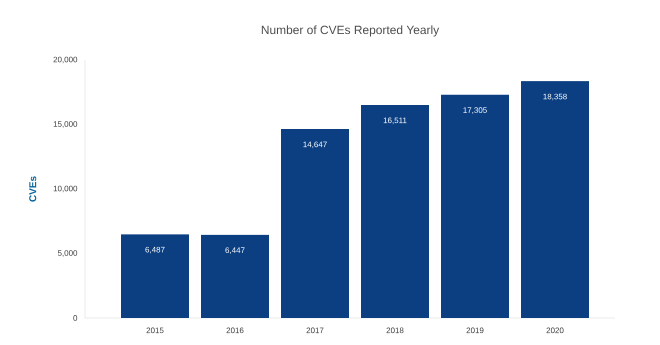 The width and height of the screenshot is (660, 345). What do you see at coordinates (351, 31) in the screenshot?
I see `chart-title: Number of CVEs Reported Yearly` at bounding box center [351, 31].